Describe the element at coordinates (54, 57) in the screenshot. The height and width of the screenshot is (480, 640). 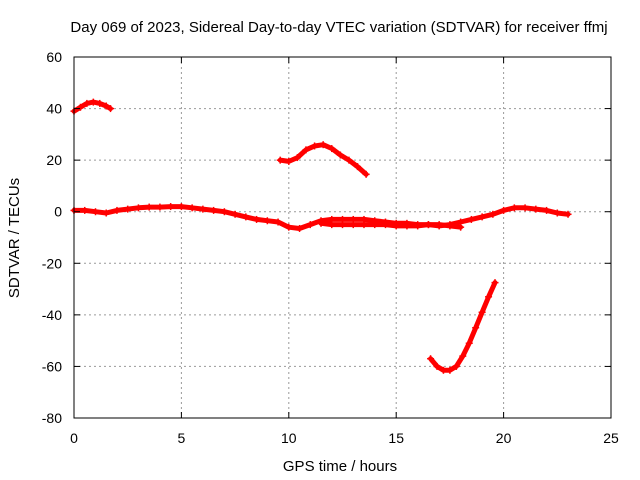
I see `y-tick-label: 60` at that location.